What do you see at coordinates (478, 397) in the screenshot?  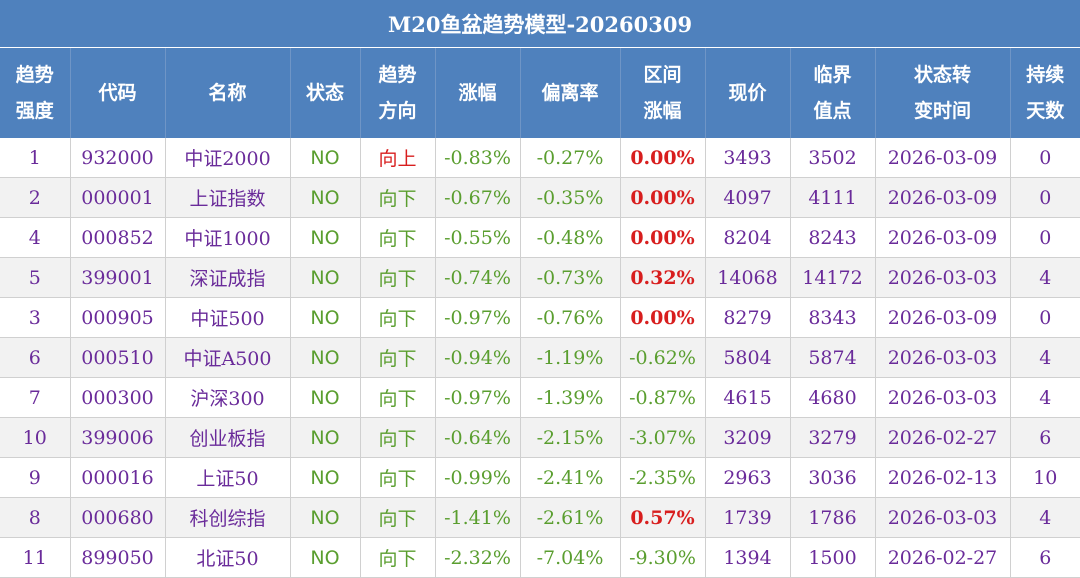 I see `change-cell: -0.97%` at bounding box center [478, 397].